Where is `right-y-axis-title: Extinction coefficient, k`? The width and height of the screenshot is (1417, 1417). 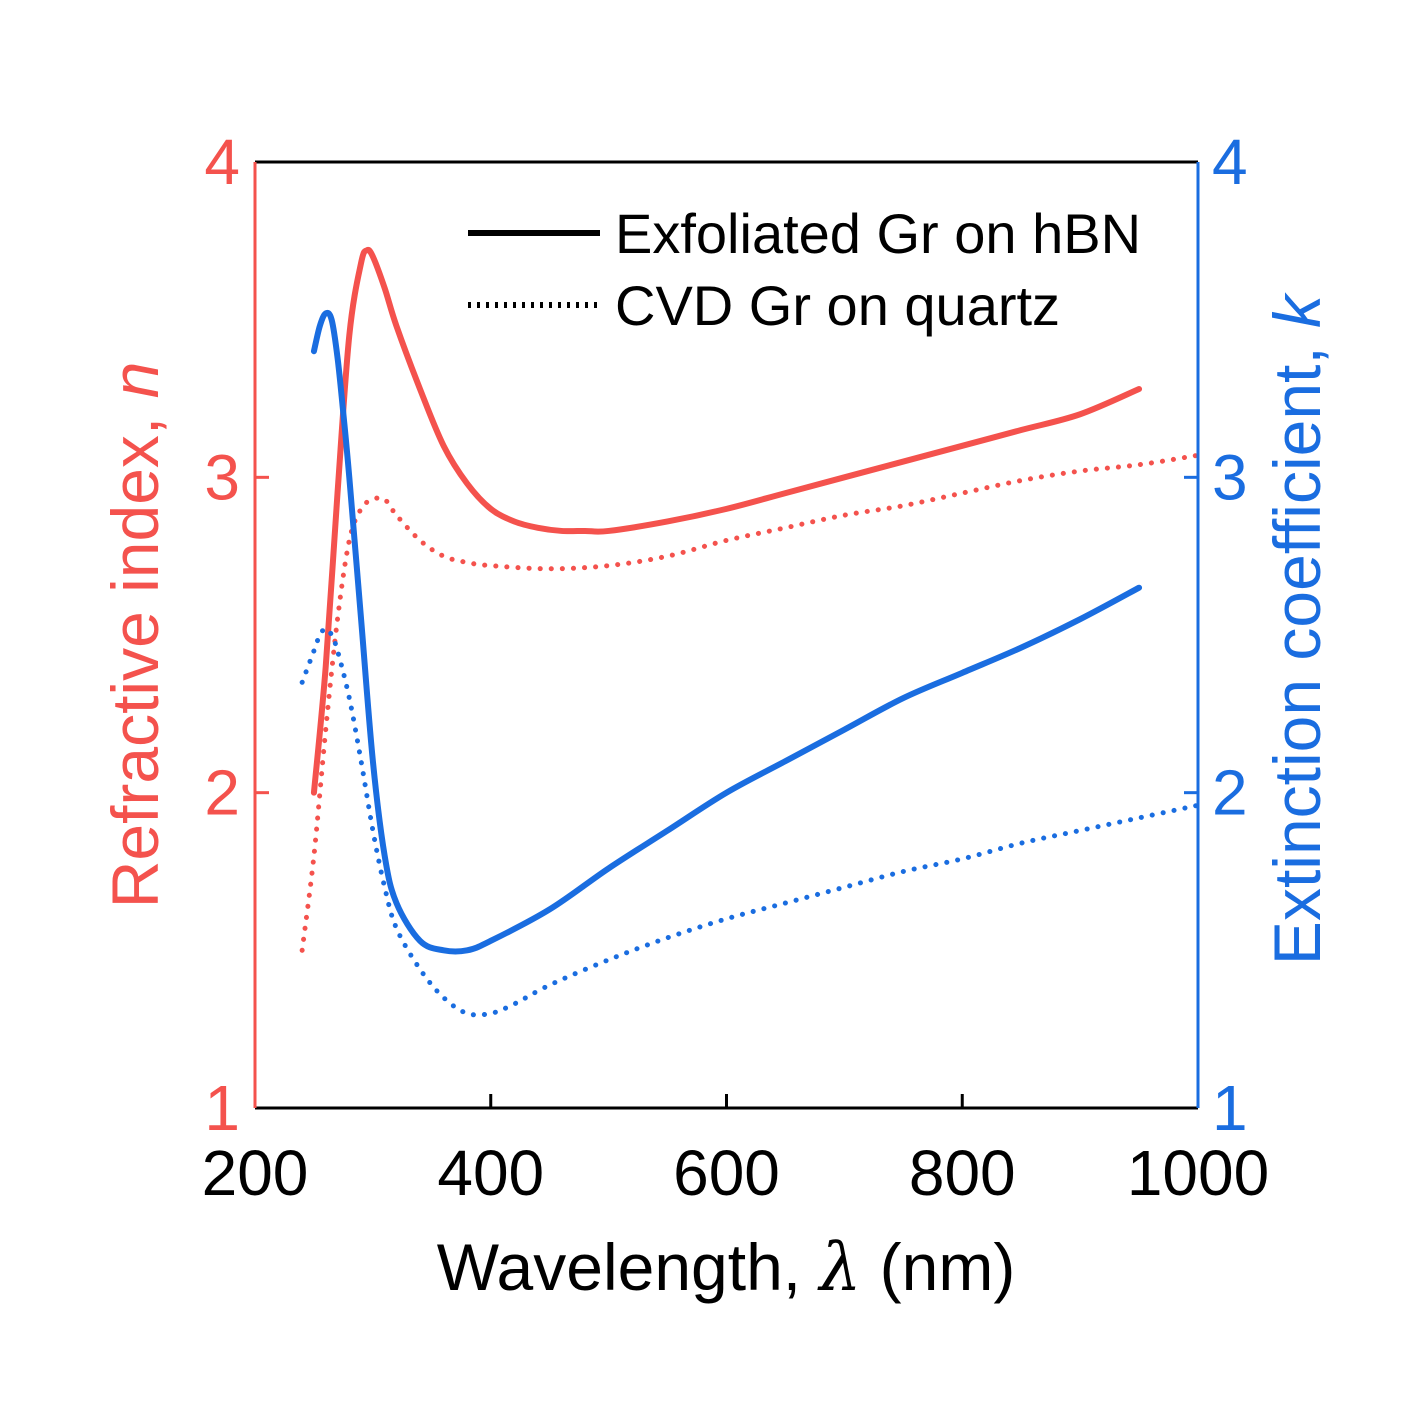
right-y-axis-title: Extinction coefficient, k is located at coordinates (1297, 628).